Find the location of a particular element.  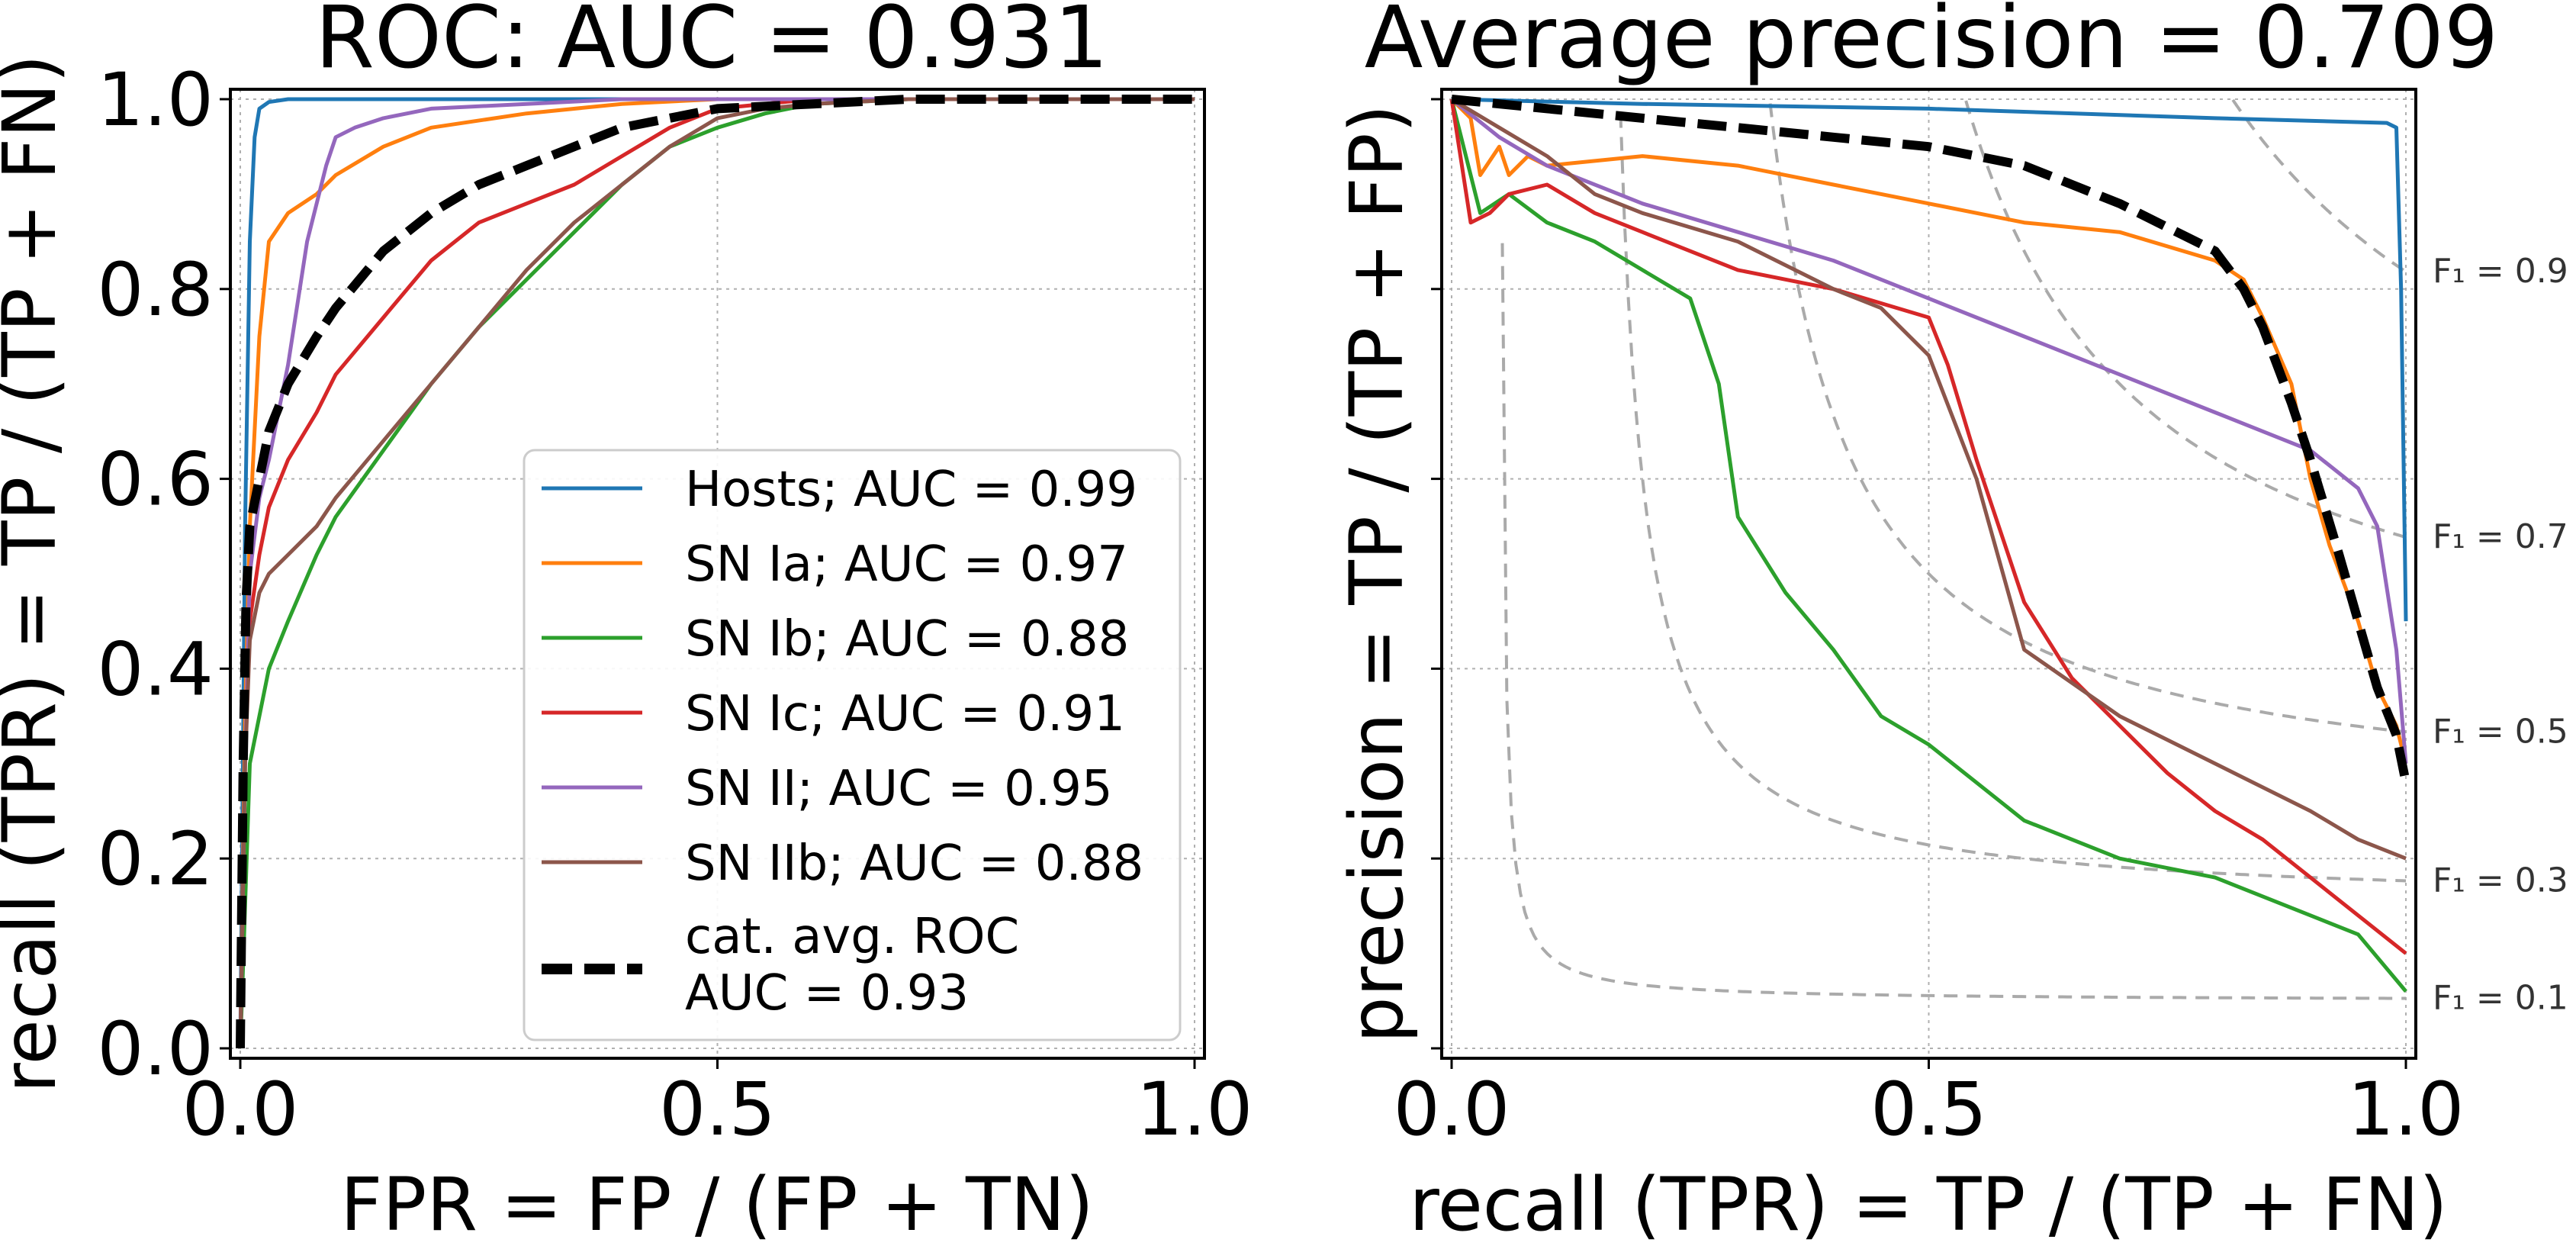

roc-ytick-label: 0.4 is located at coordinates (155, 669).